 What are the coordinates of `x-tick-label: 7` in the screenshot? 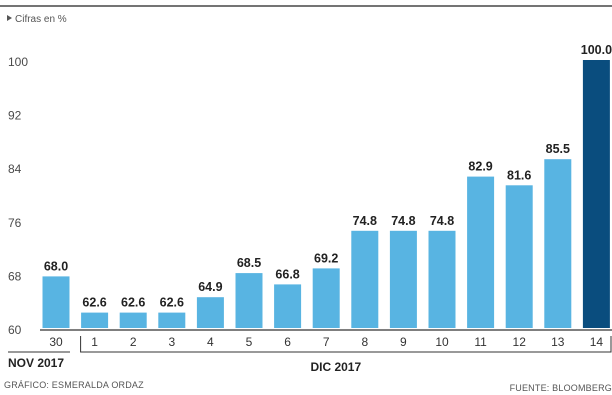 It's located at (326, 342).